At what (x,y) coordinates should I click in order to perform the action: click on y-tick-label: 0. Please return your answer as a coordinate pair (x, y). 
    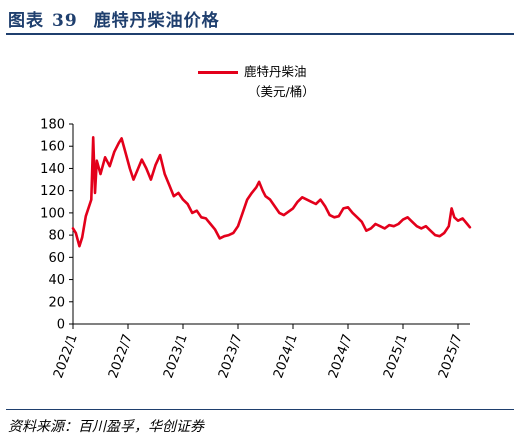
    Looking at the image, I should click on (61, 325).